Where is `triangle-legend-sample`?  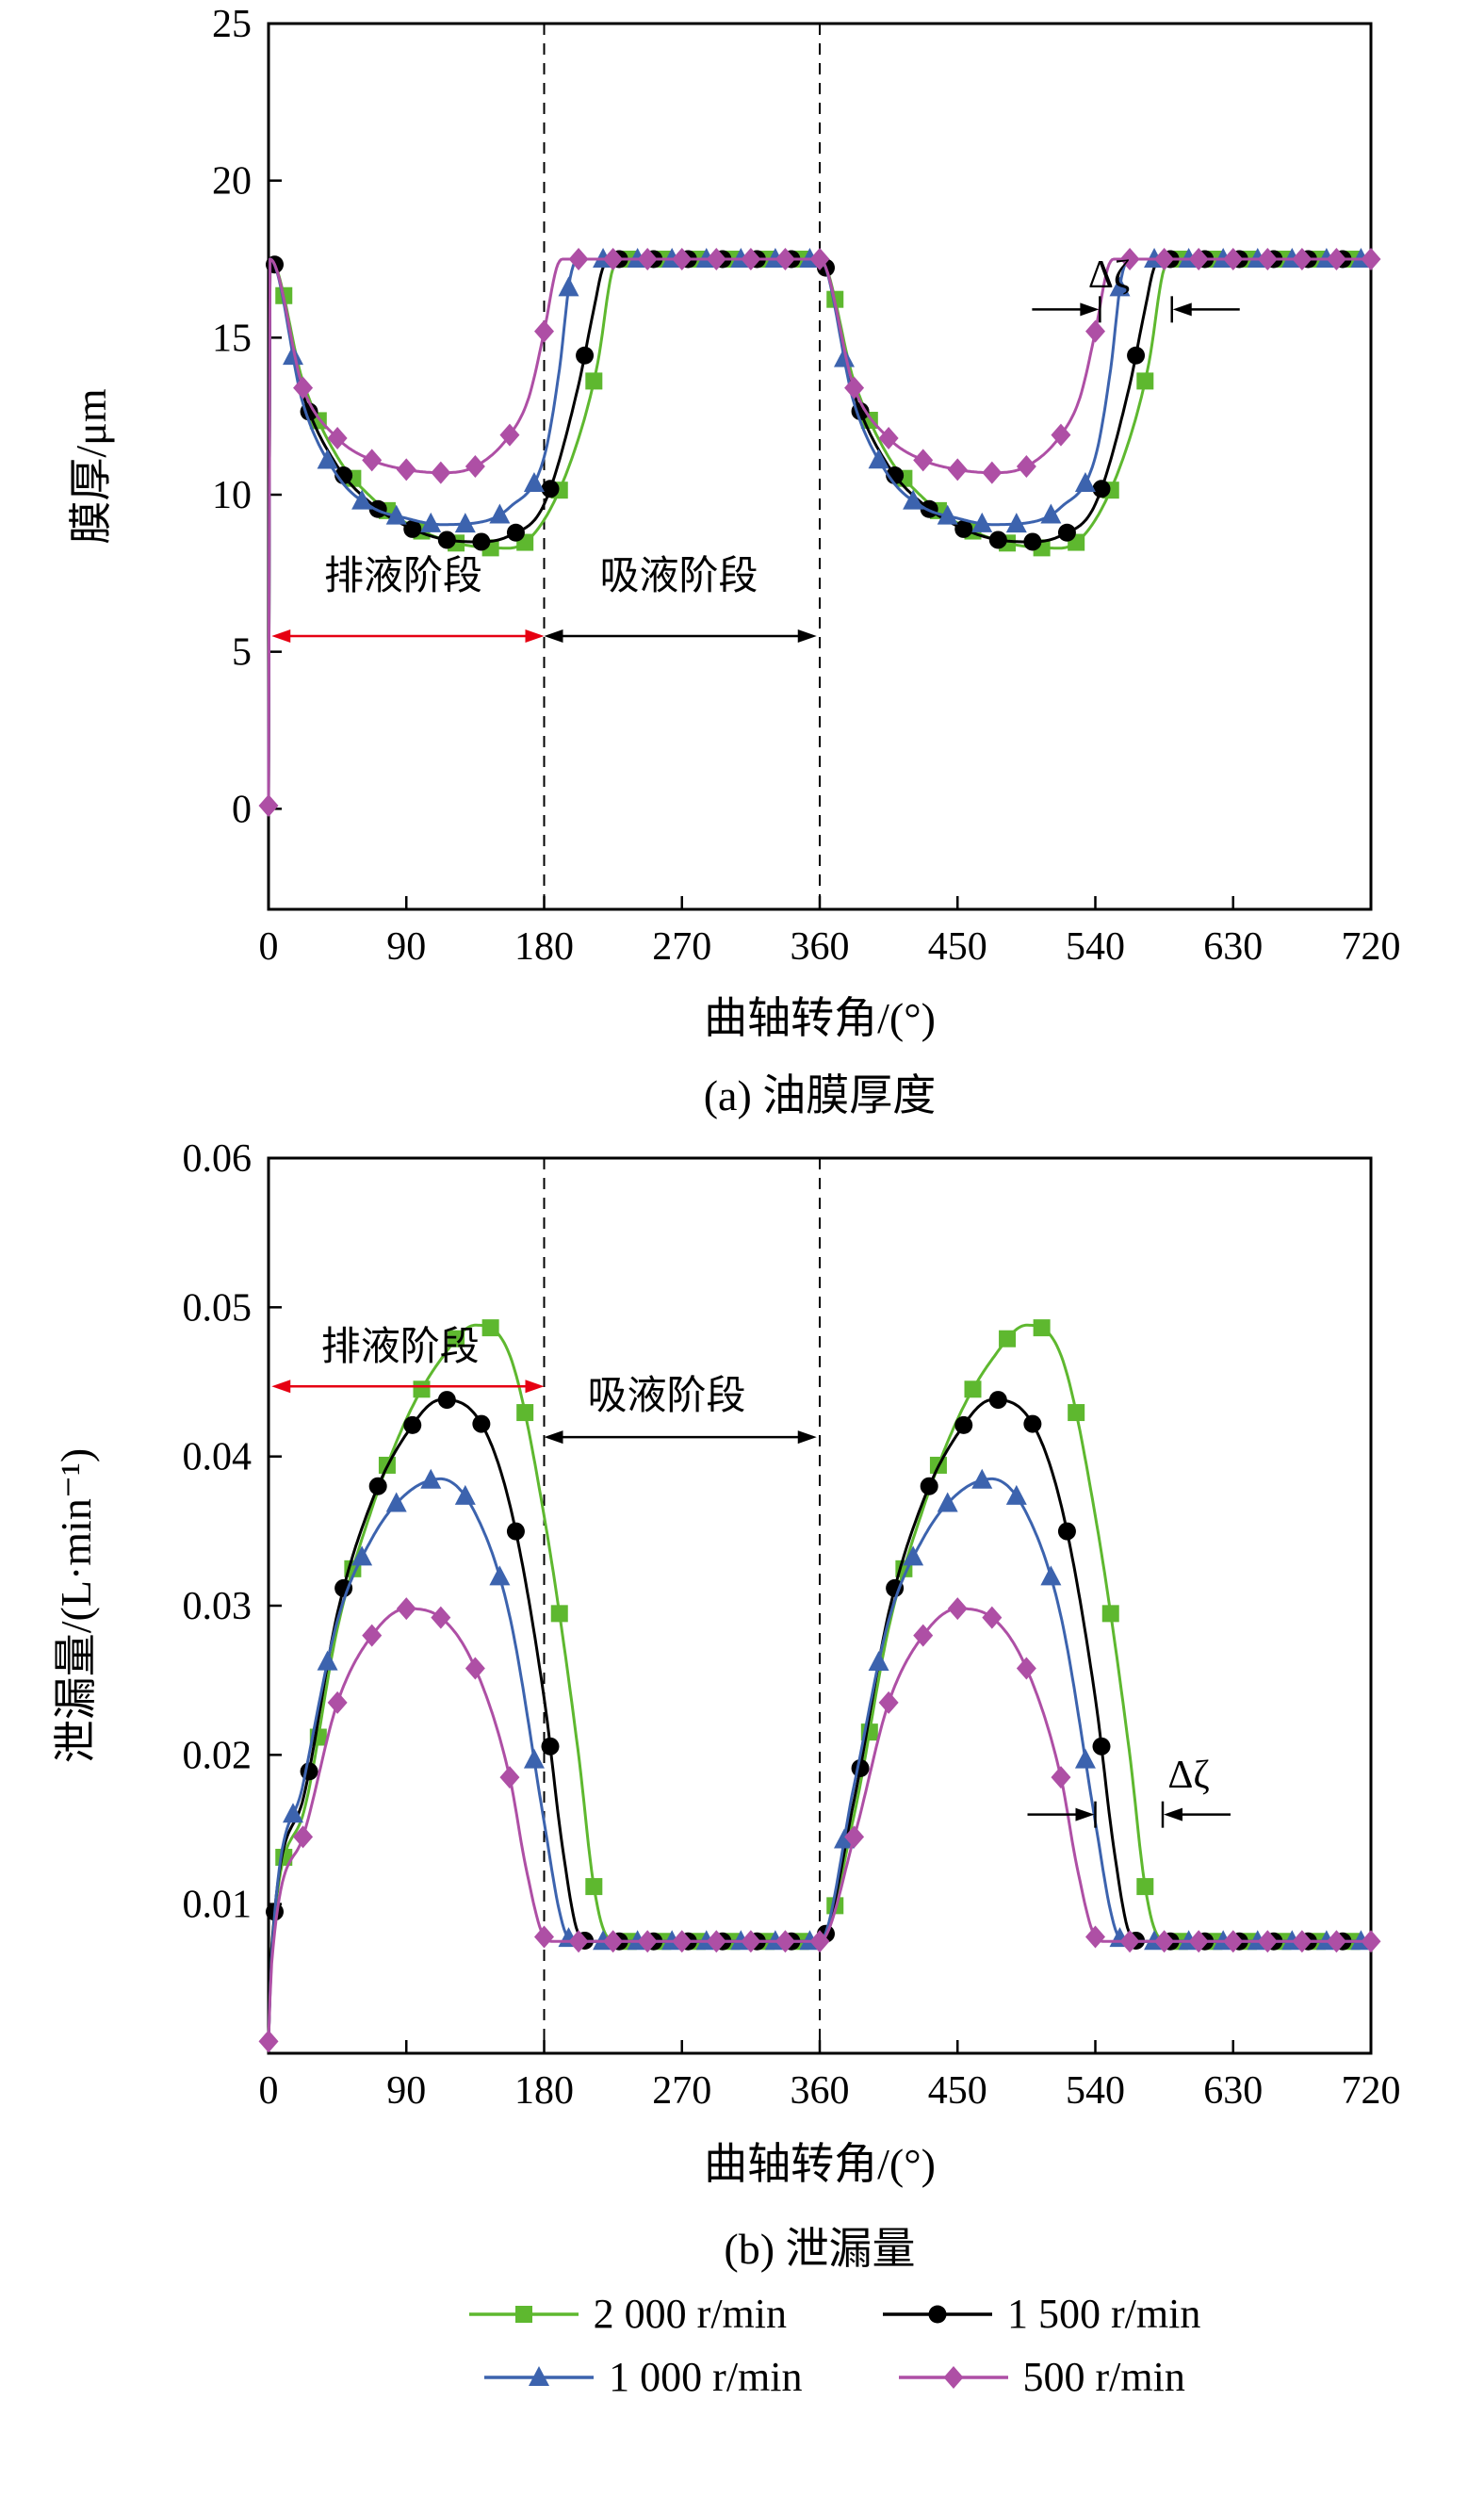 triangle-legend-sample is located at coordinates (539, 2375).